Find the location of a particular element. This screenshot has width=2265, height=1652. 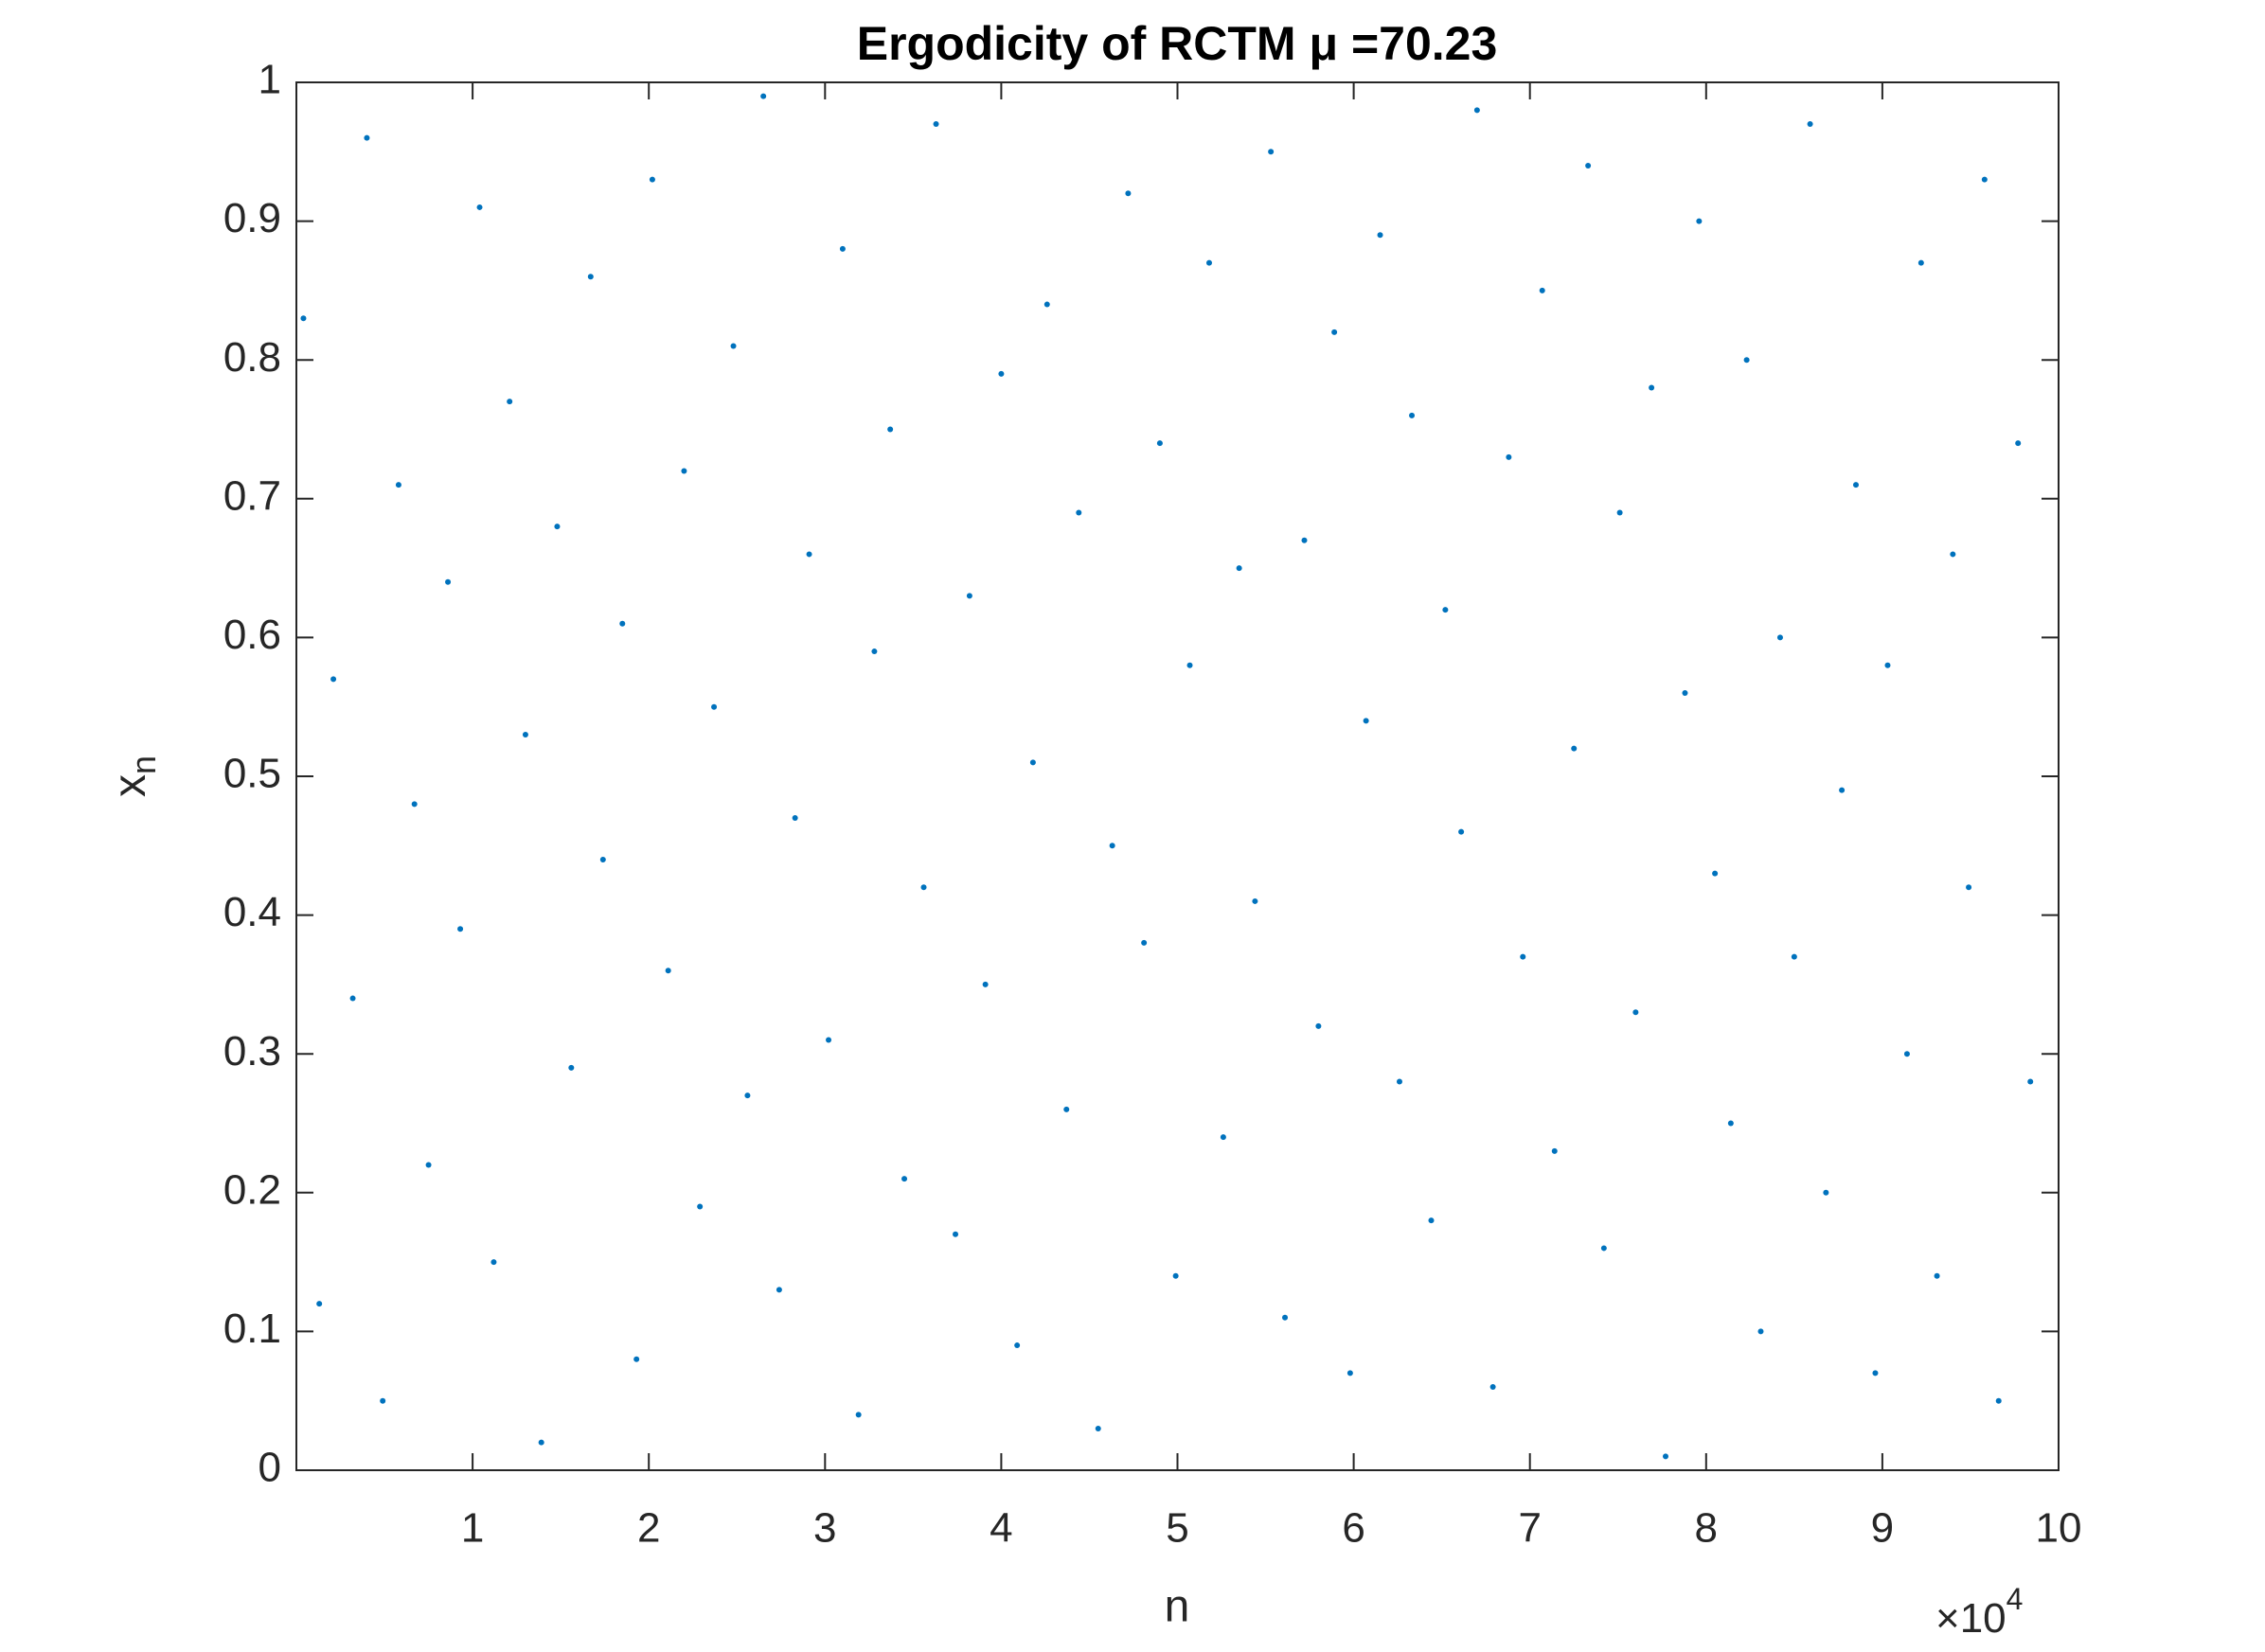

x-tick-label: 1 is located at coordinates (472, 1528).